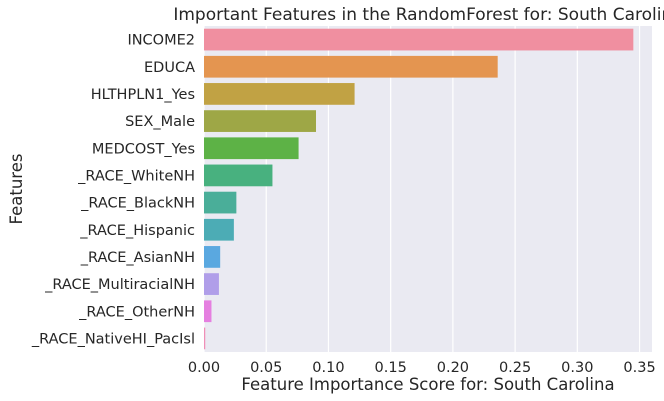  What do you see at coordinates (208, 311) in the screenshot?
I see `bar-race-othernh` at bounding box center [208, 311].